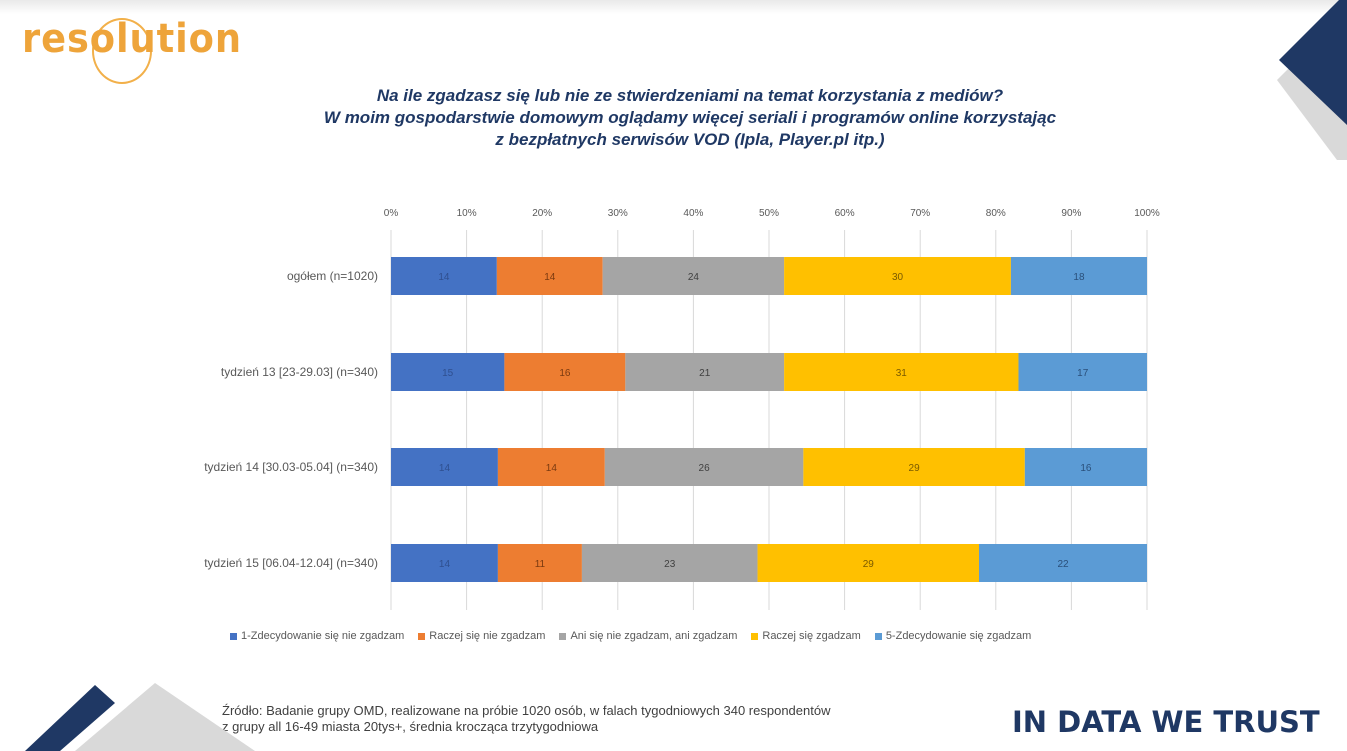  I want to click on tagline: IN DATA WE TRUST, so click(1166, 722).